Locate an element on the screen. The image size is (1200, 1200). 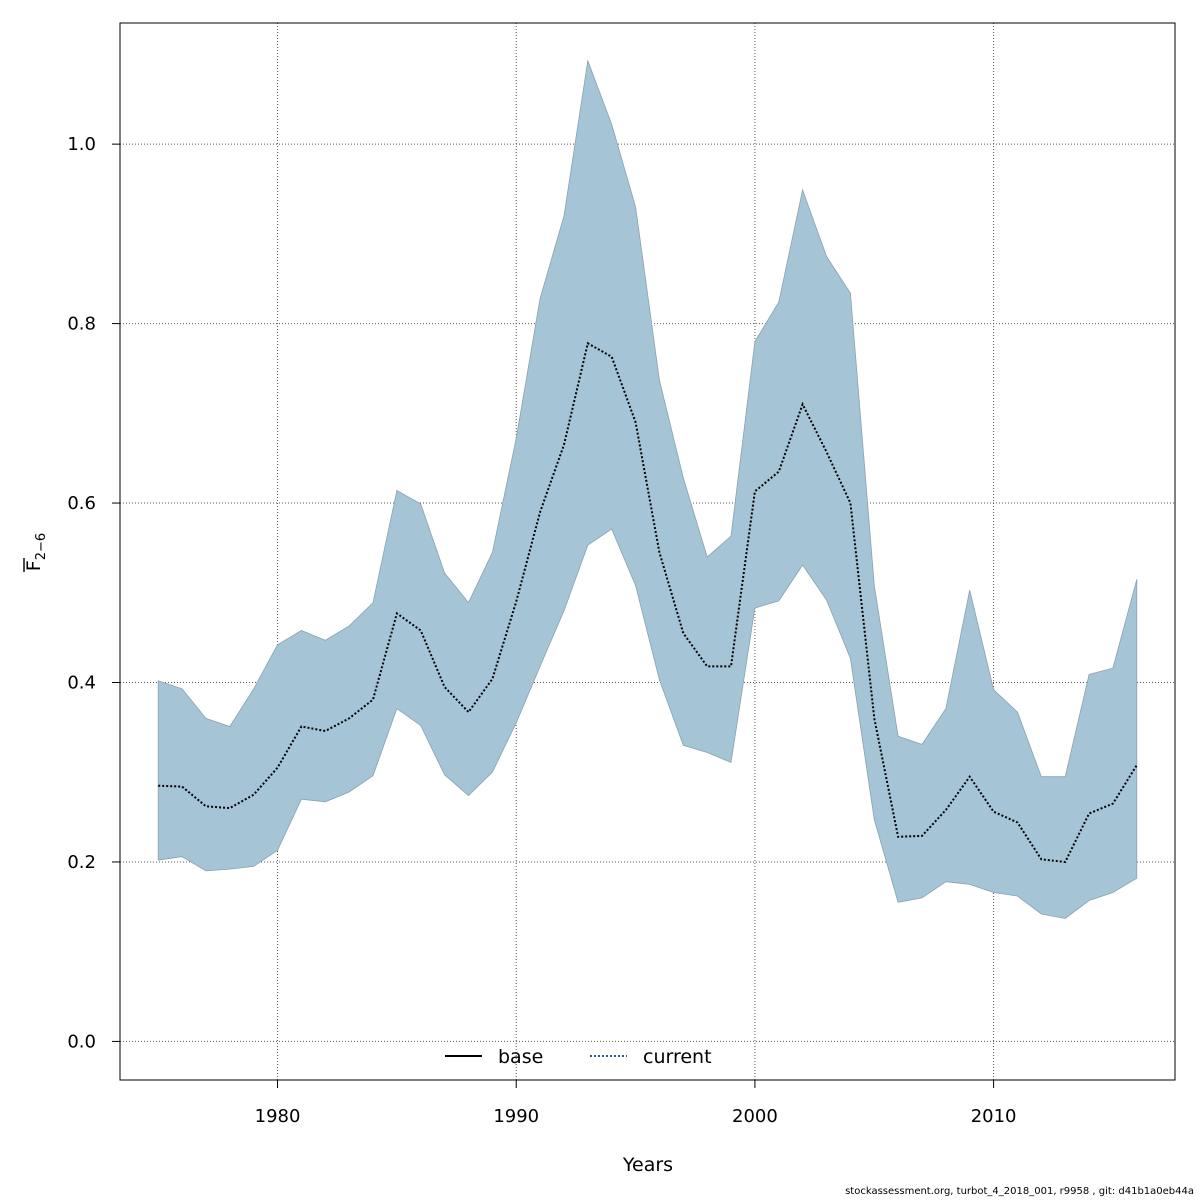
y-tick-label-0.0: 0.0 is located at coordinates (81, 1041).